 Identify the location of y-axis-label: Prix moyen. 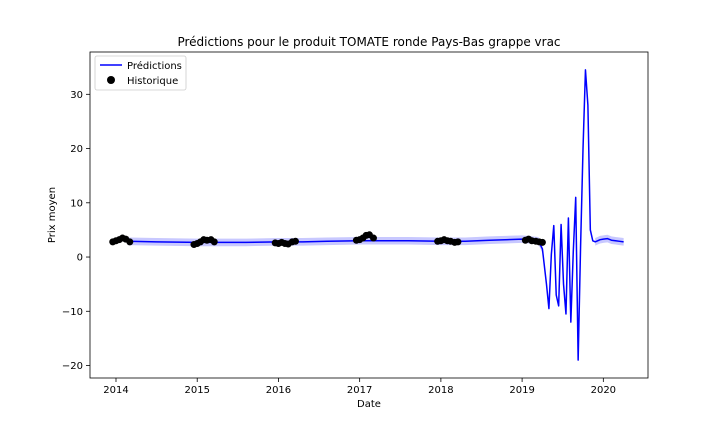
(52, 215).